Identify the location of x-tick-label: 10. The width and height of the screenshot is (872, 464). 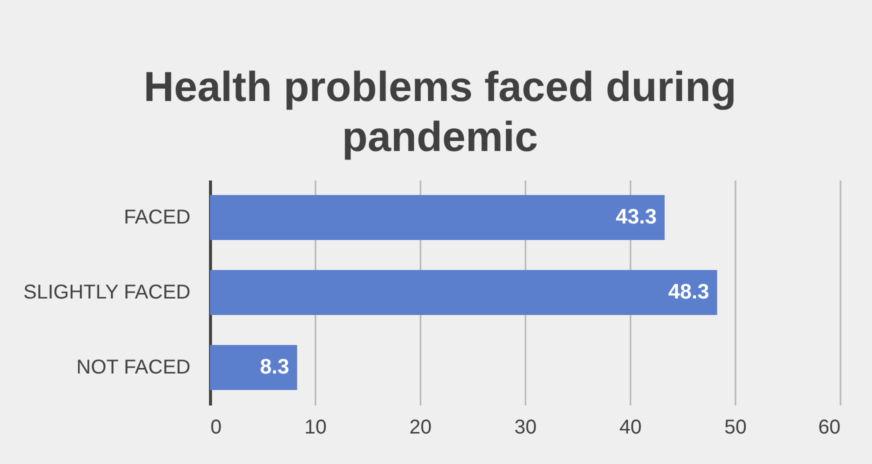
(315, 427).